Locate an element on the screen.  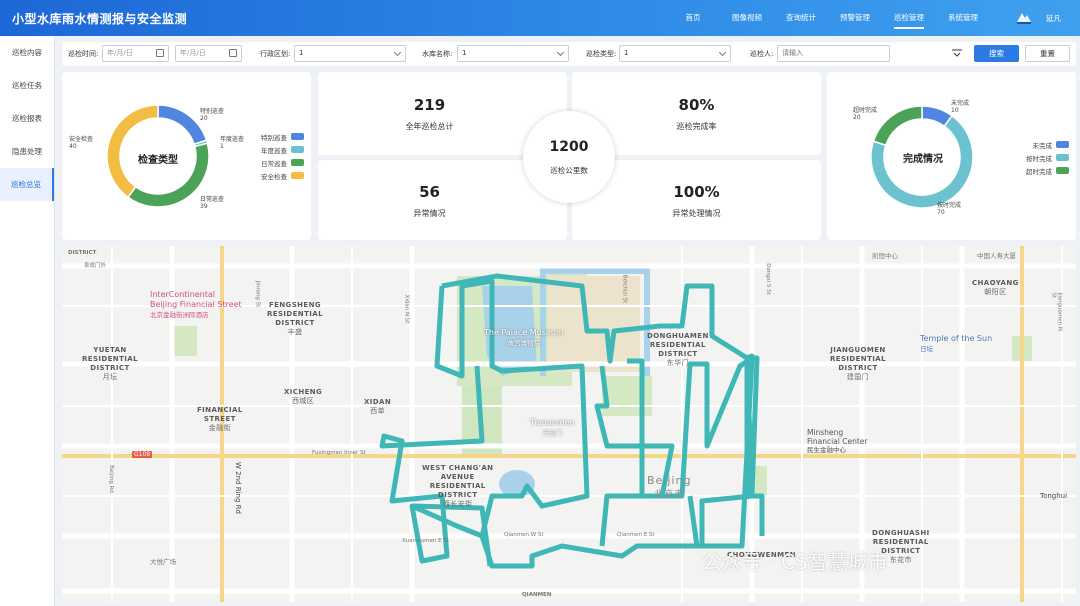
reservoir-value: 1 is located at coordinates (464, 53).